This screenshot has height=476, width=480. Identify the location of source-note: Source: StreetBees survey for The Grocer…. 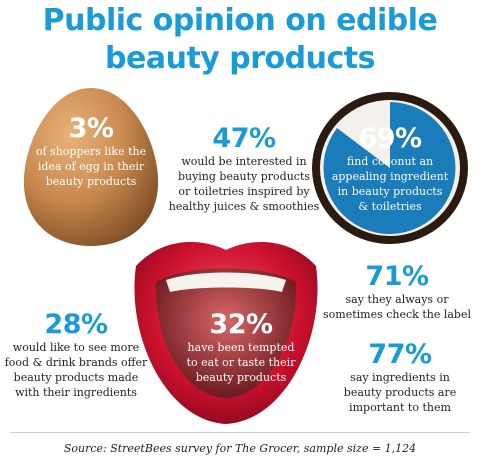
(240, 448).